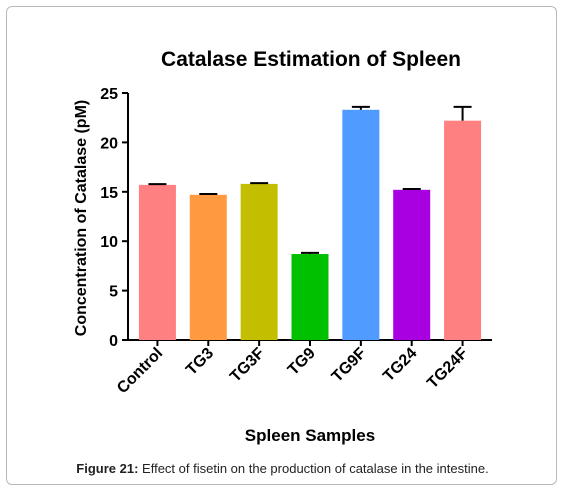  Describe the element at coordinates (113, 341) in the screenshot. I see `y-tick-label: 0` at that location.